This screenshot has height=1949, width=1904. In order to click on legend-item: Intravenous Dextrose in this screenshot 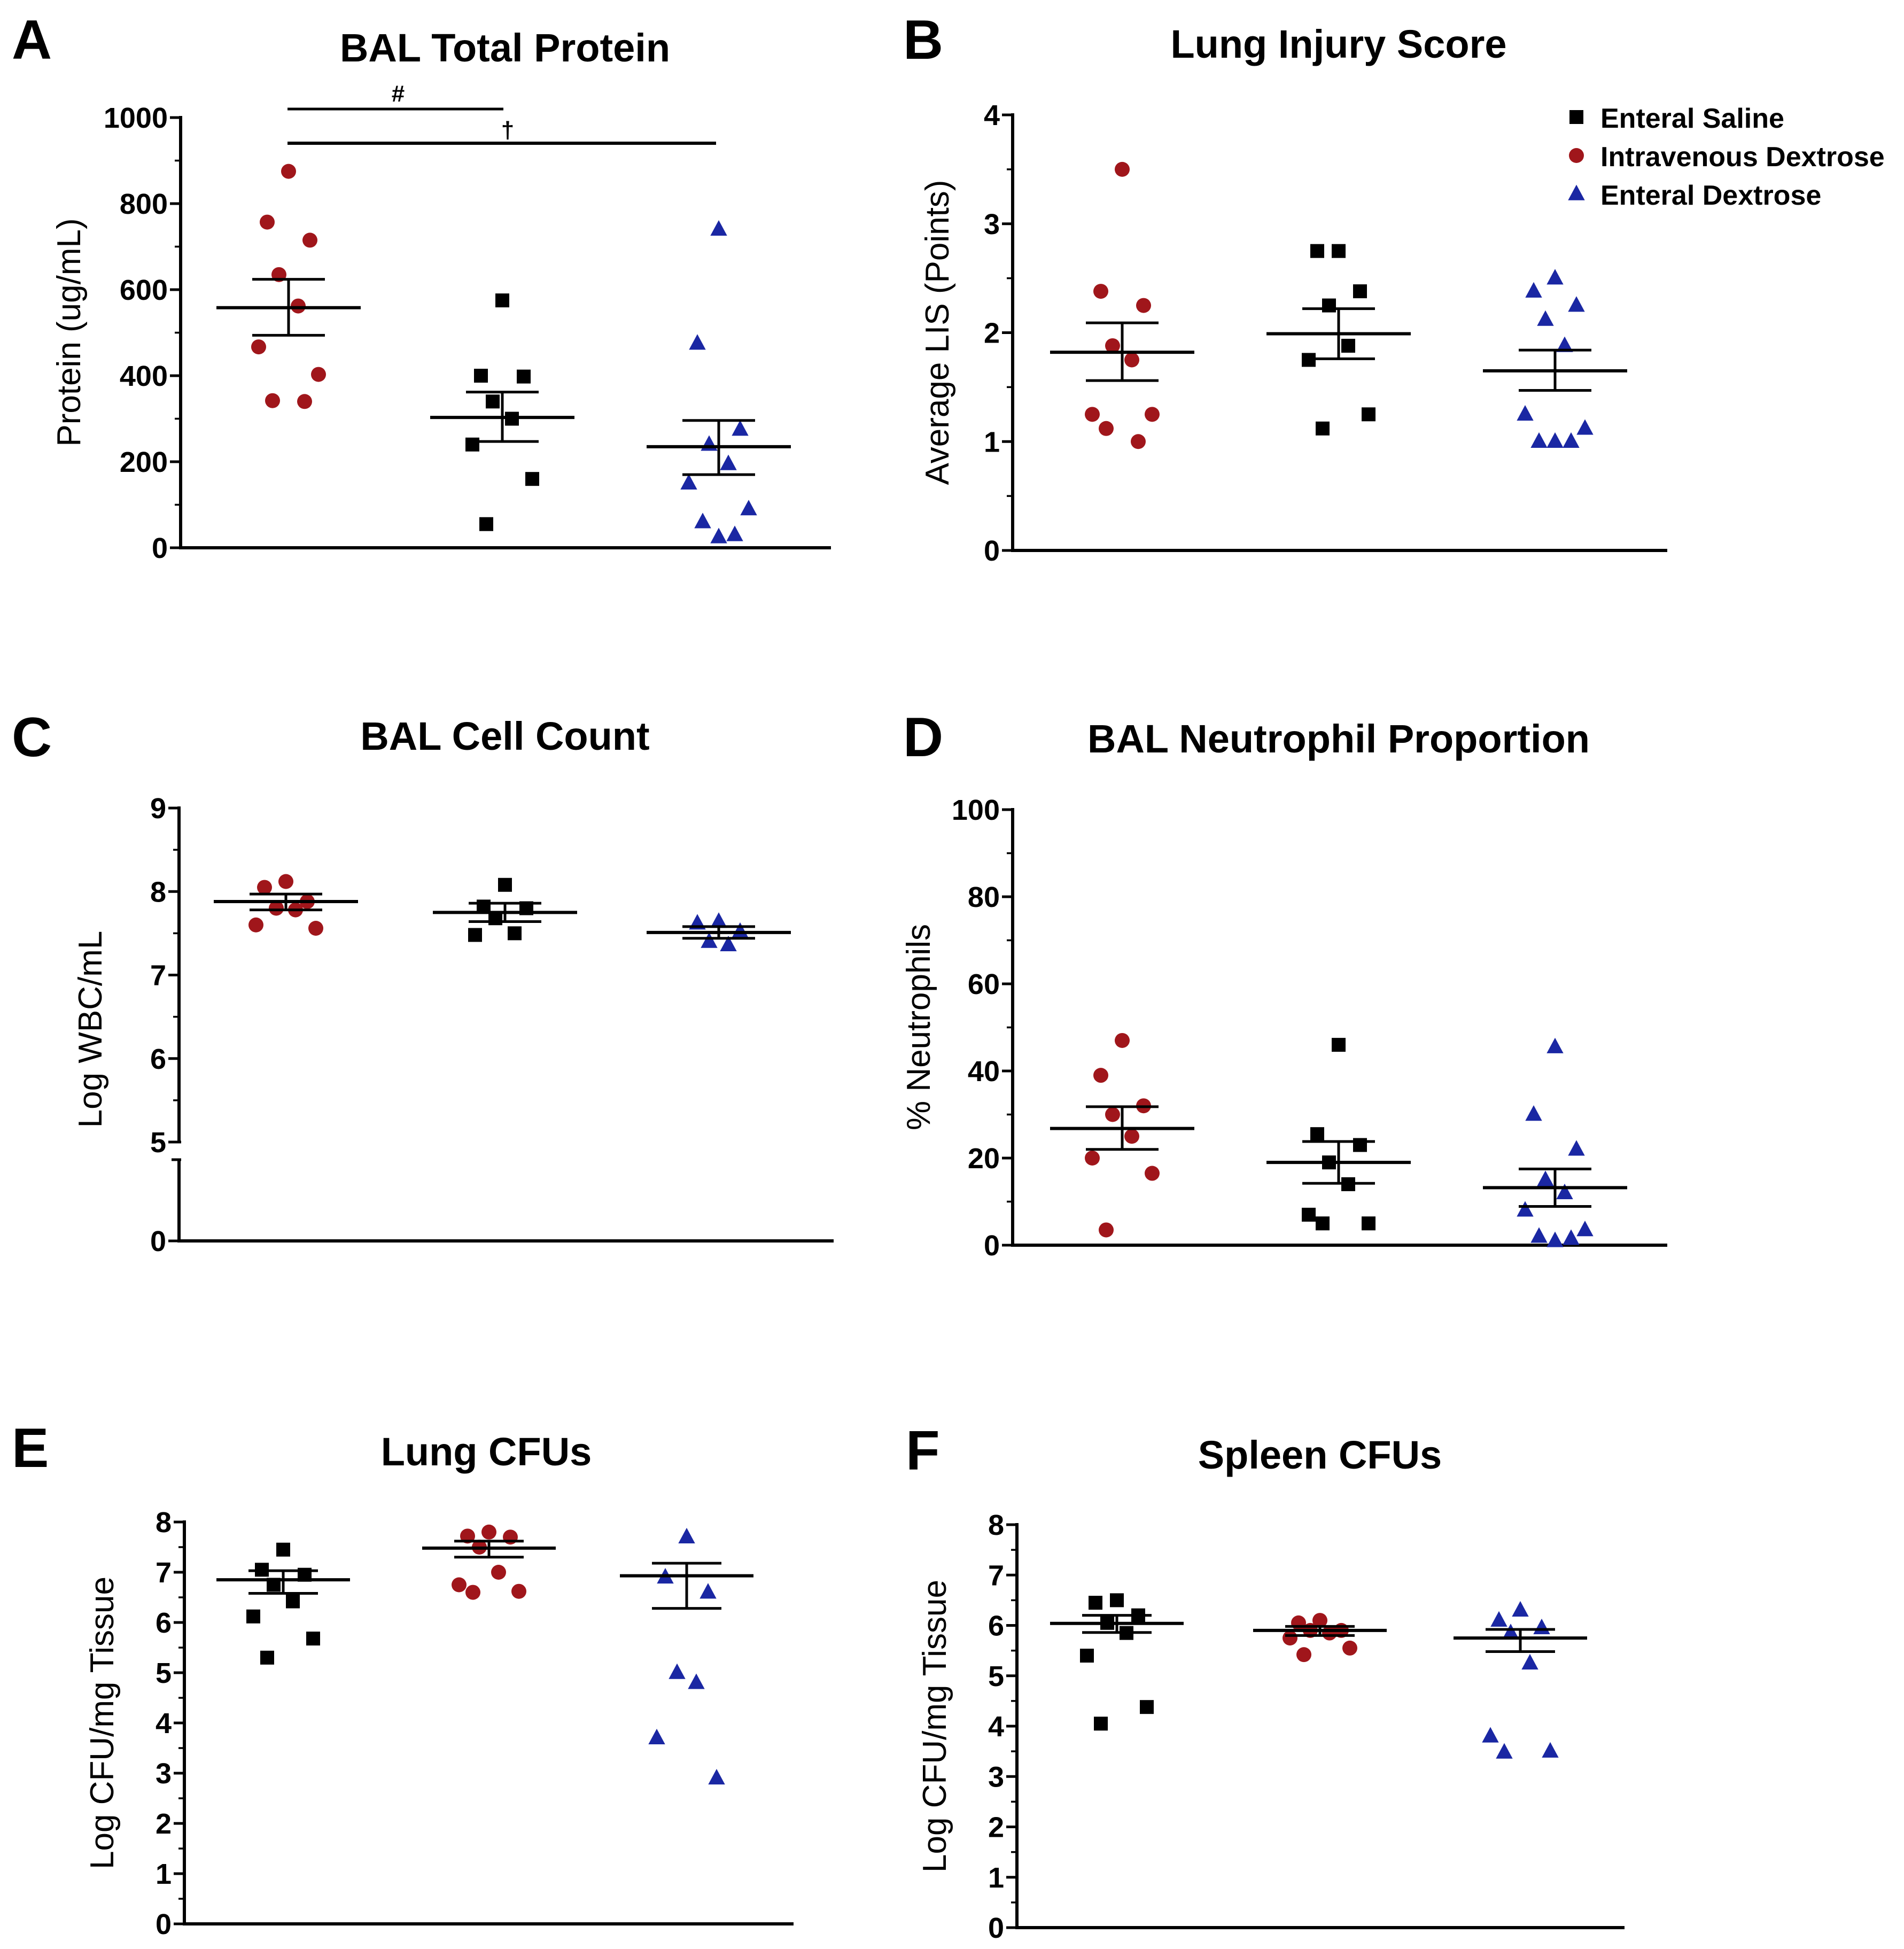, I will do `click(1727, 157)`.